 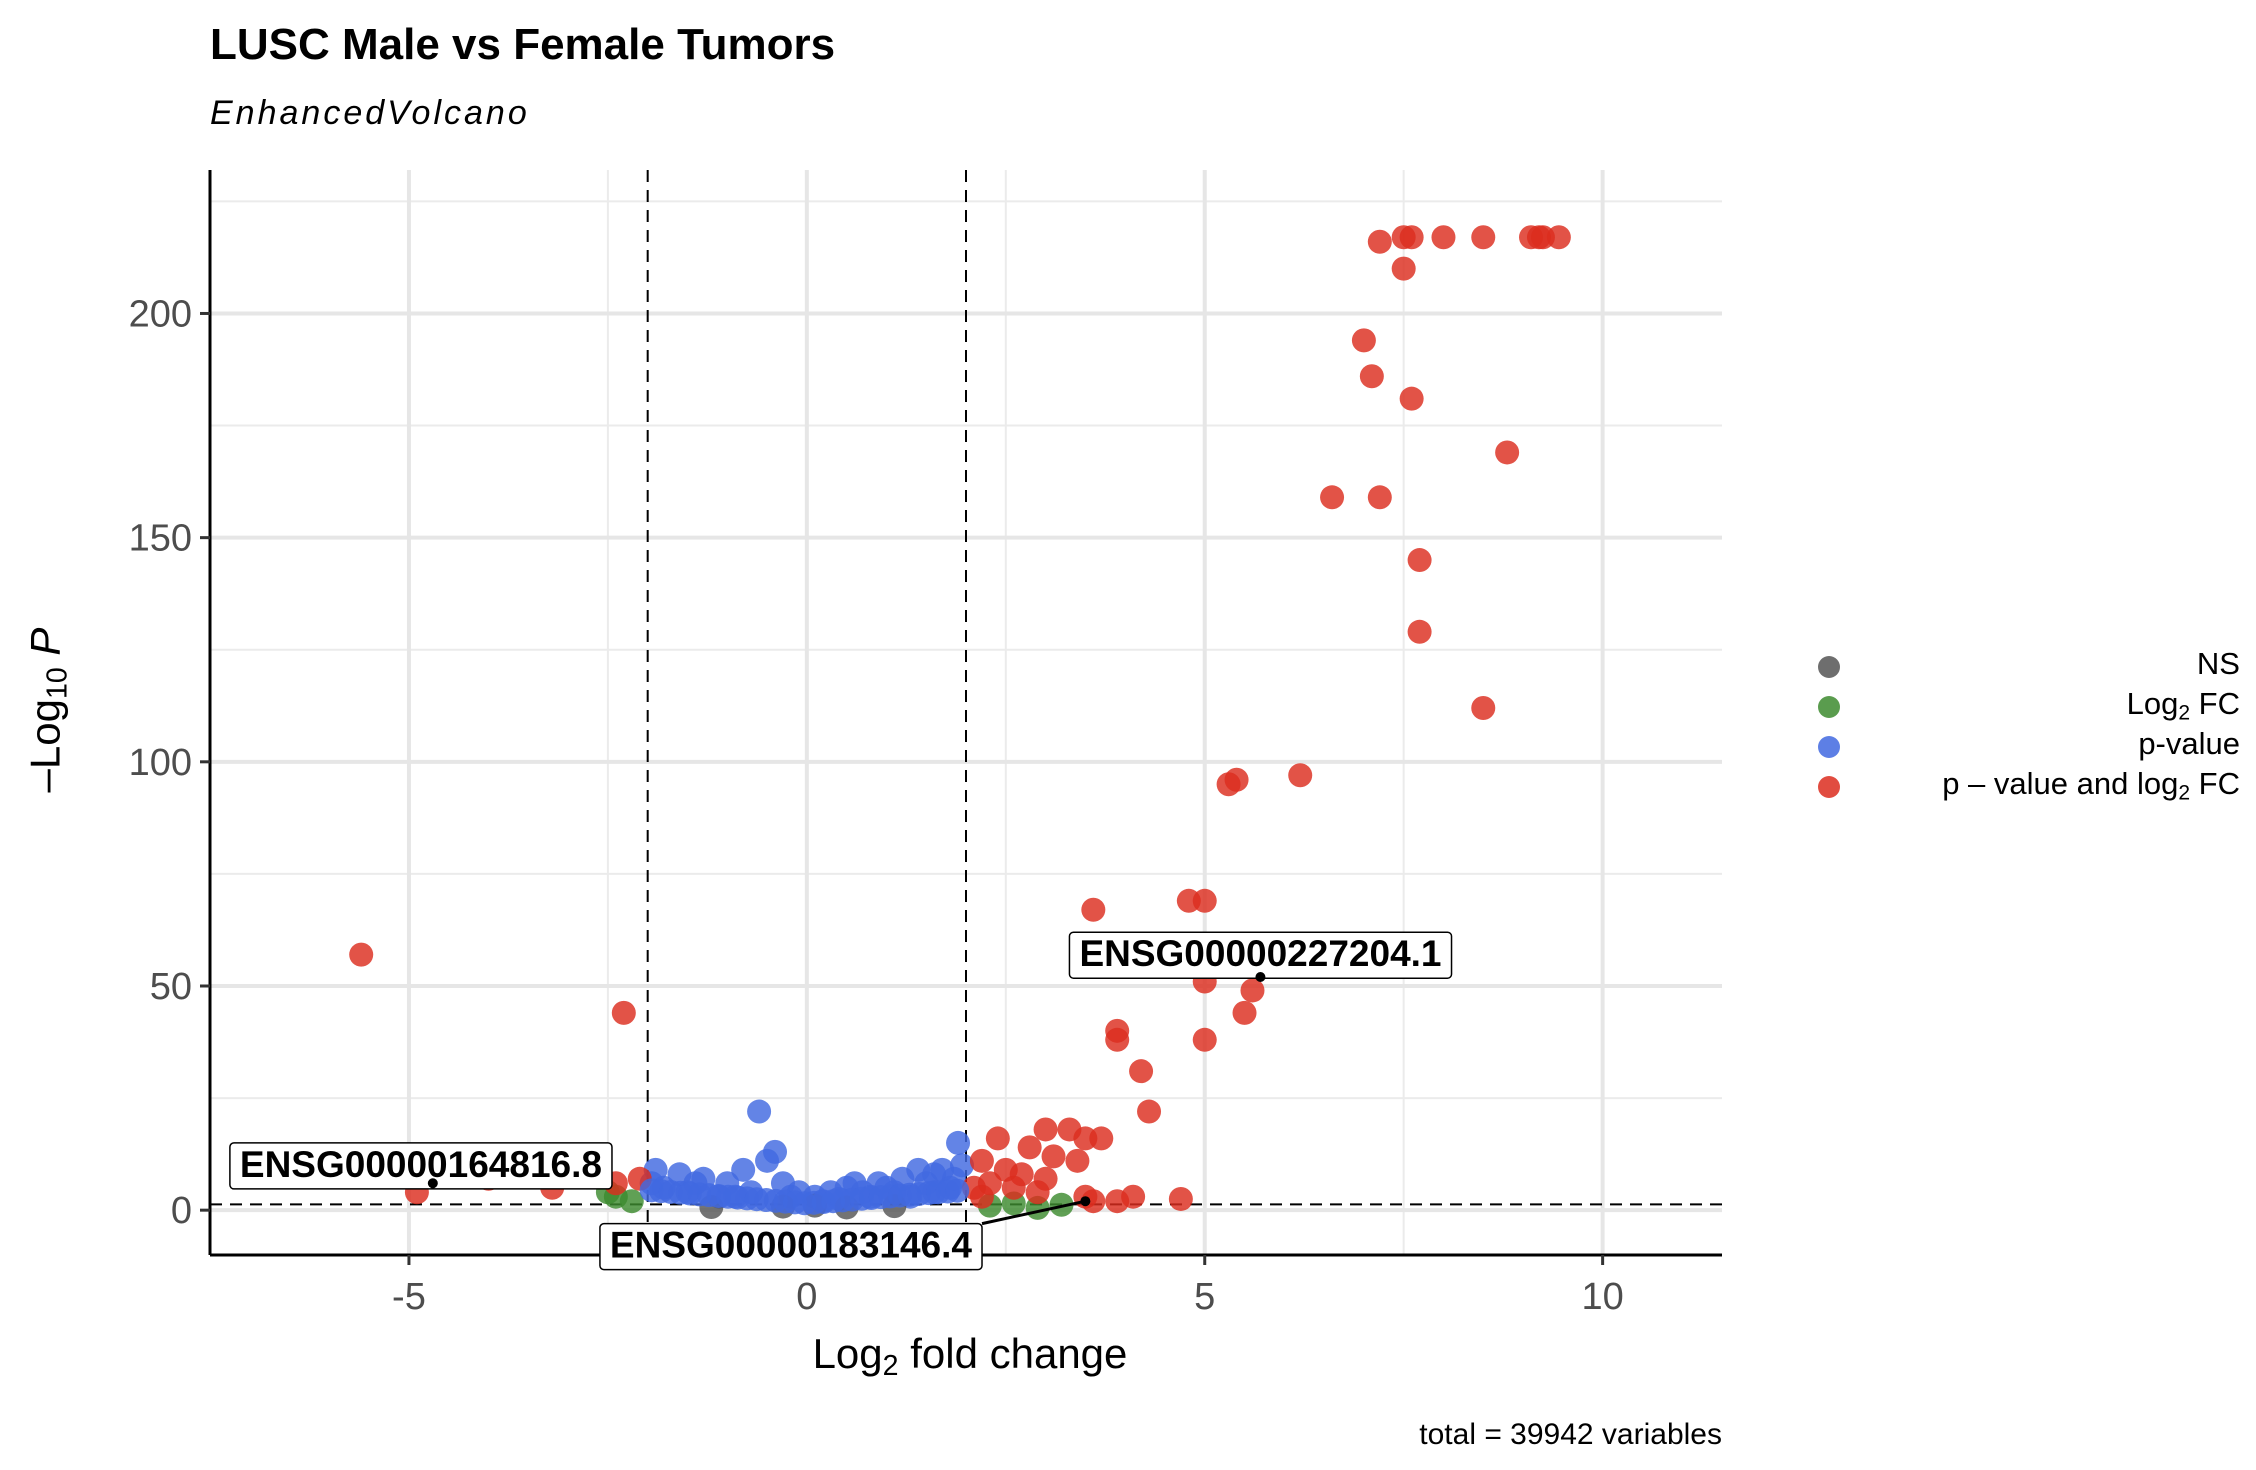 I want to click on legend: NS Log2 FC p-value p – value and log2 FC, so click(x=2025, y=726).